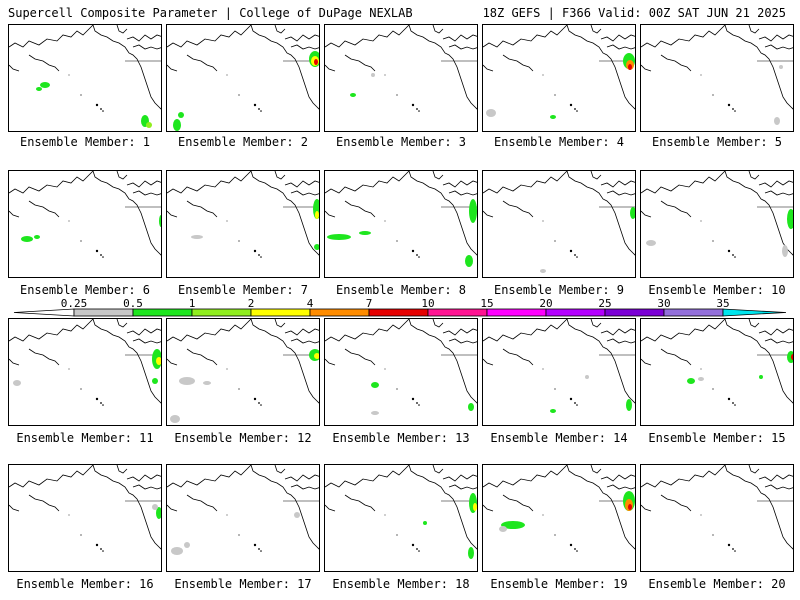 This screenshot has width=800, height=600. I want to click on ensemble-member-label: Ensemble Member: 13, so click(401, 438).